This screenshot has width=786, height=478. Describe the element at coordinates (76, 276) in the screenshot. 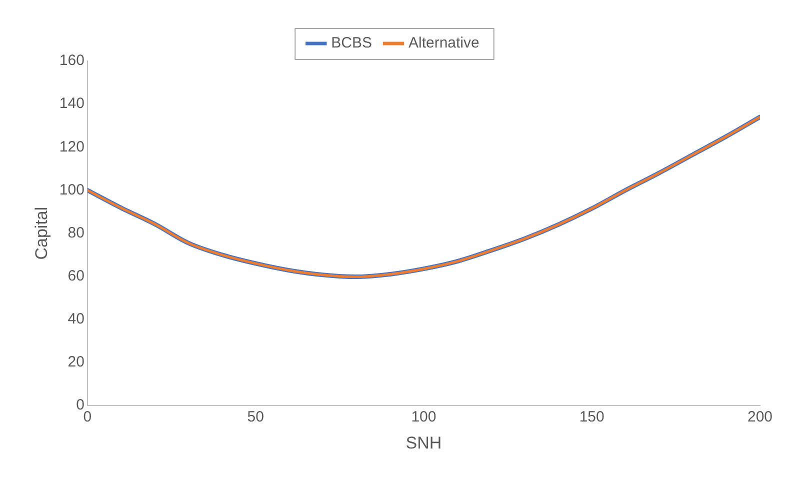

I see `y-tick-label: 60` at that location.